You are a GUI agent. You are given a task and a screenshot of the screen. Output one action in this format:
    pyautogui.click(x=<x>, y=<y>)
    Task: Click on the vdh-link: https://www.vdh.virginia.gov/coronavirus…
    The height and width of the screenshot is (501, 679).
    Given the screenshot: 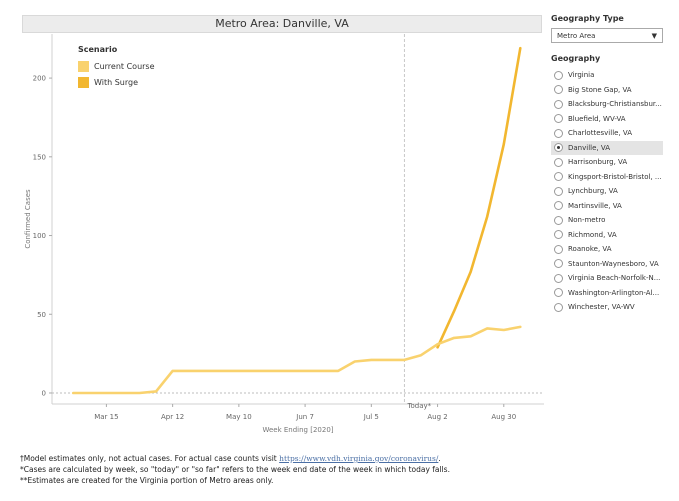 What is the action you would take?
    pyautogui.click(x=359, y=458)
    